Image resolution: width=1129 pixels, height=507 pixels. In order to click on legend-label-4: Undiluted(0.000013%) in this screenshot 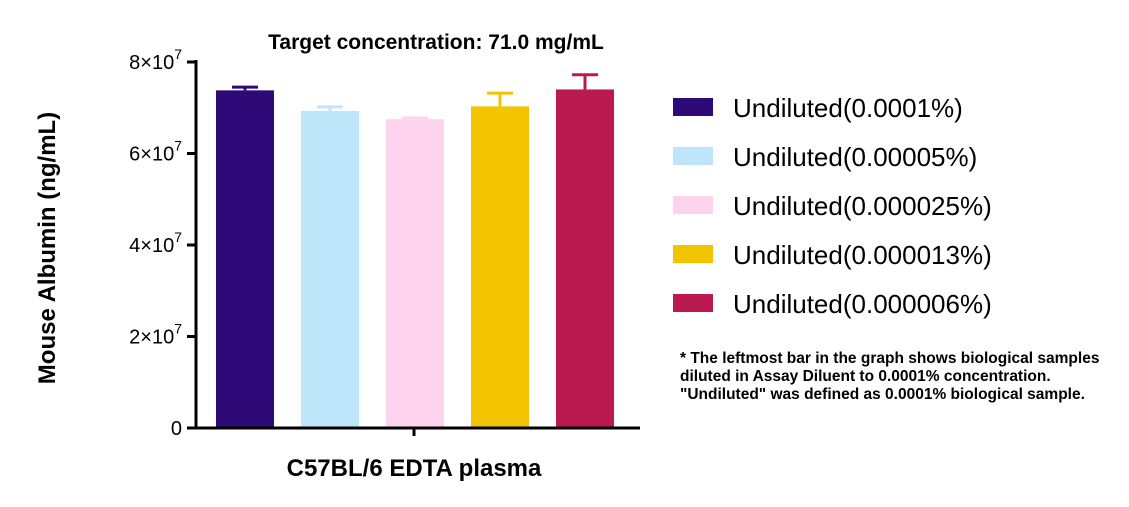, I will do `click(862, 255)`.